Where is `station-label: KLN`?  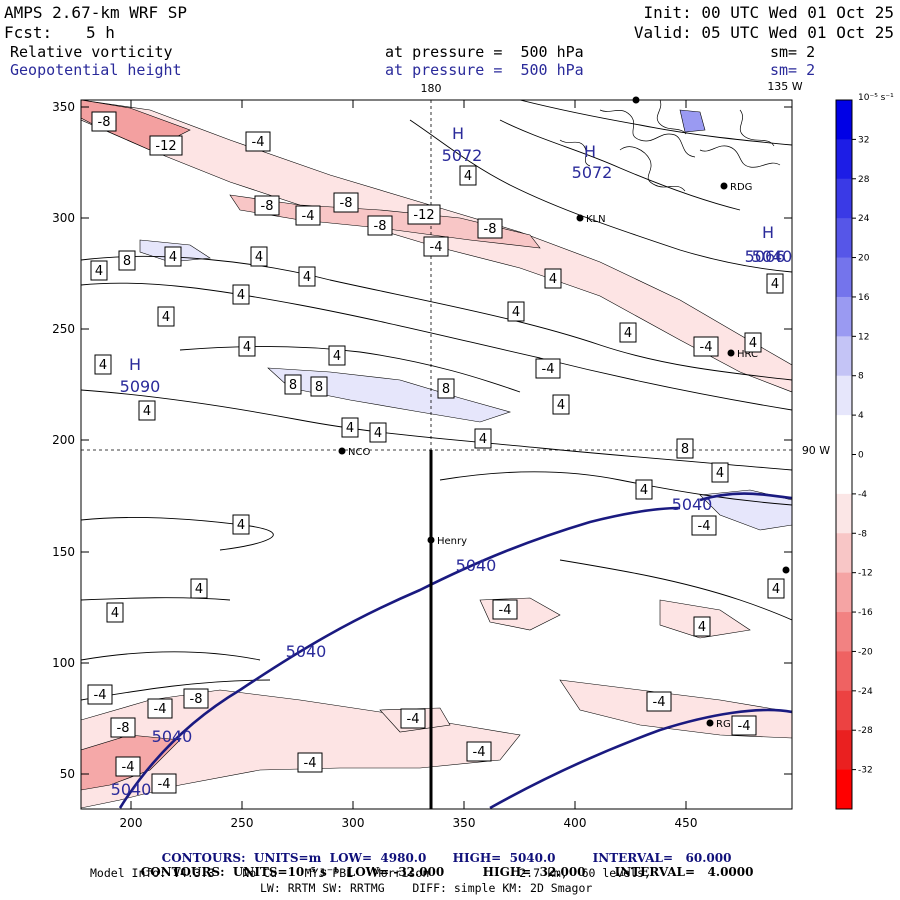 station-label: KLN is located at coordinates (596, 219).